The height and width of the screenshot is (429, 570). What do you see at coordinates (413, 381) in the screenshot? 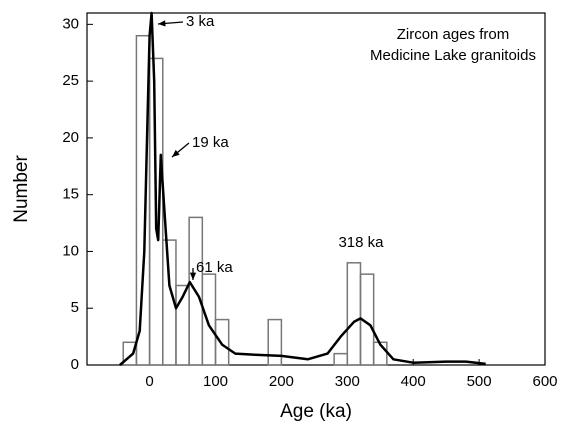
I see `x-tick-label: 400` at bounding box center [413, 381].